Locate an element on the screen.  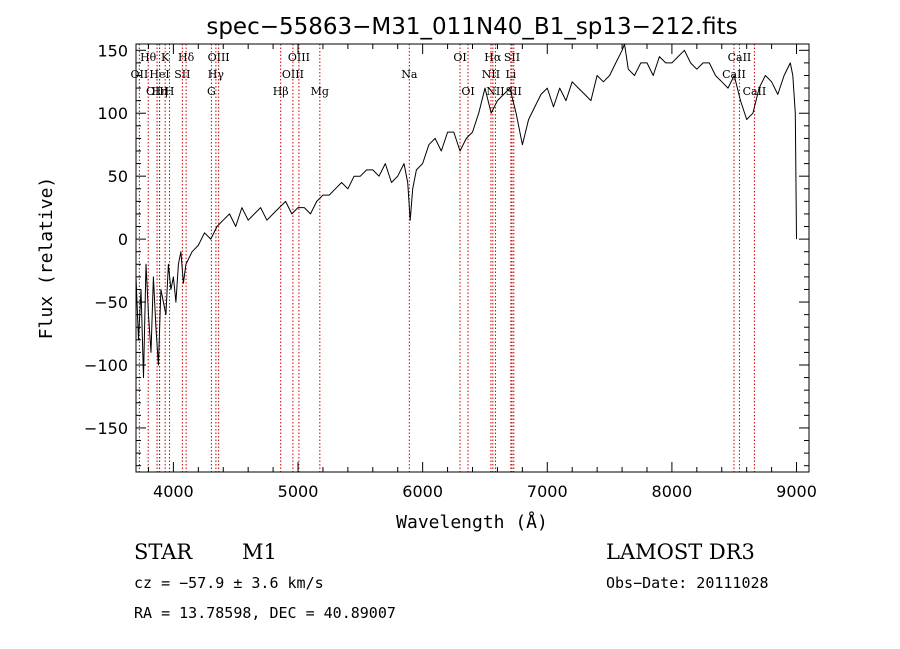
line-marker-label: H is located at coordinates (170, 91).